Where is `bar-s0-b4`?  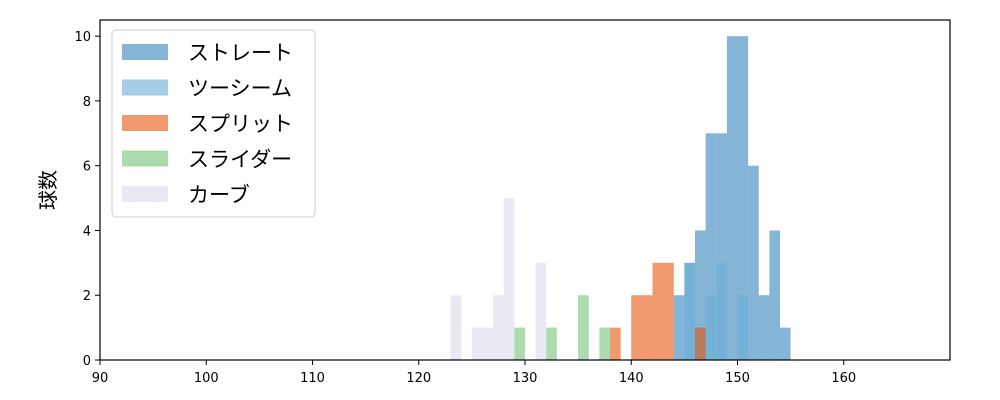 bar-s0-b4 is located at coordinates (721, 246).